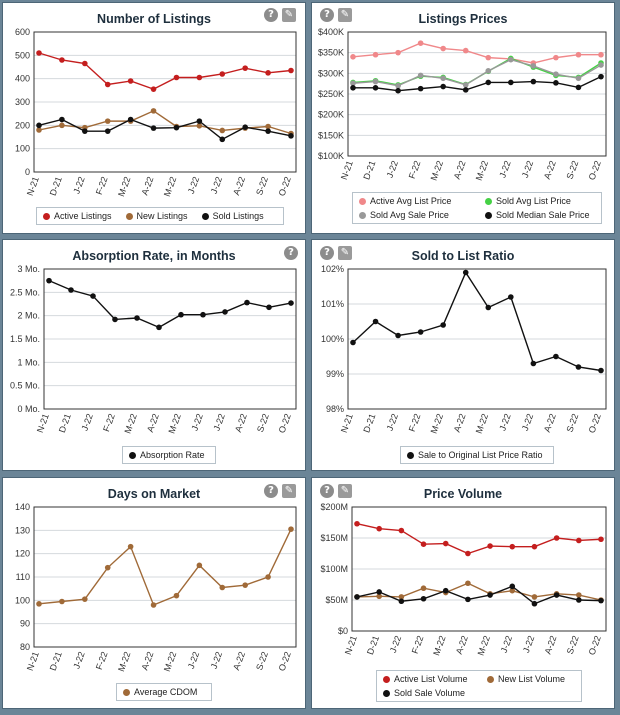  What do you see at coordinates (160, 692) in the screenshot?
I see `legend-item-average-cdom: Average CDOM` at bounding box center [160, 692].